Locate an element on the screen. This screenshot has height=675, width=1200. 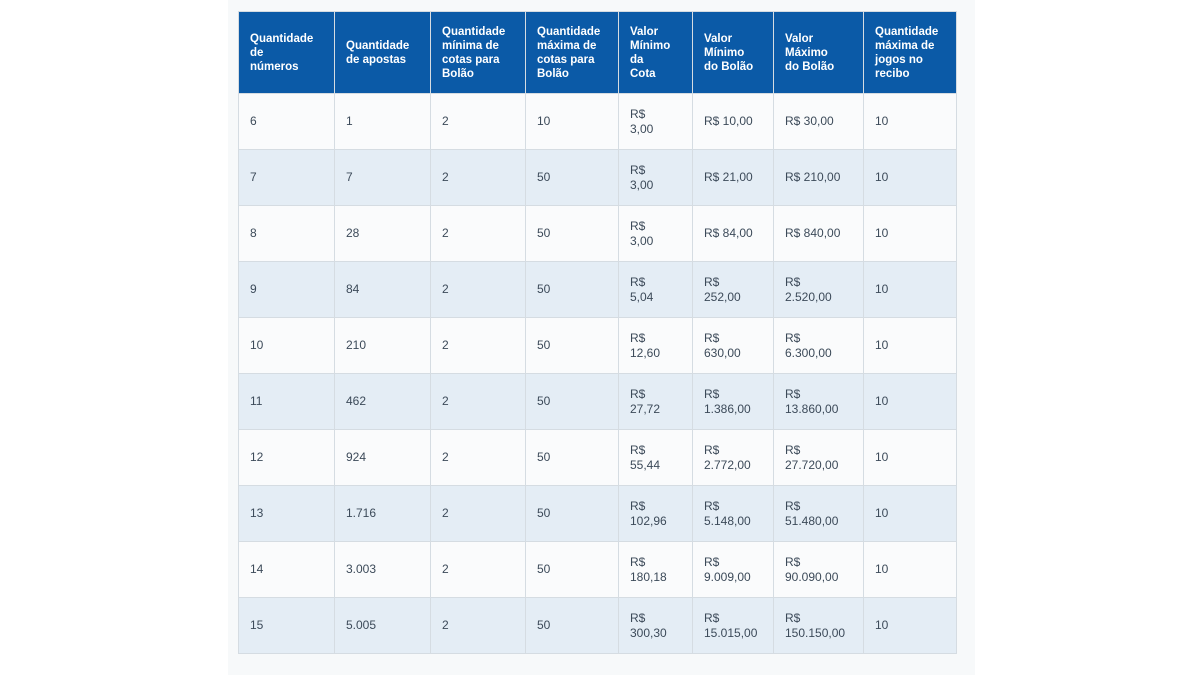
table-cell: R$ 630,00 is located at coordinates (733, 345).